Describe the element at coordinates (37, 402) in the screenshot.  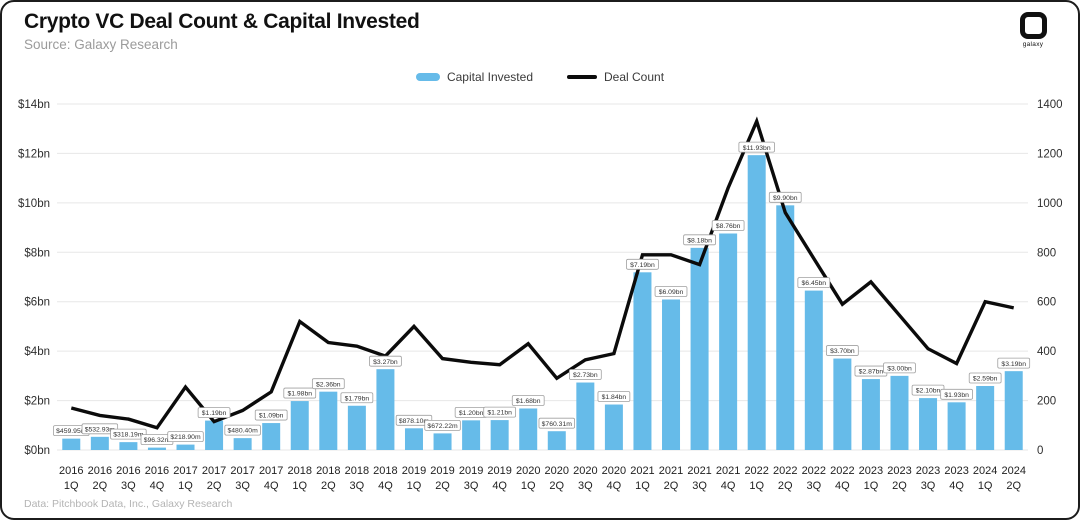
I see `left-axis-tick-label: $2bn` at that location.